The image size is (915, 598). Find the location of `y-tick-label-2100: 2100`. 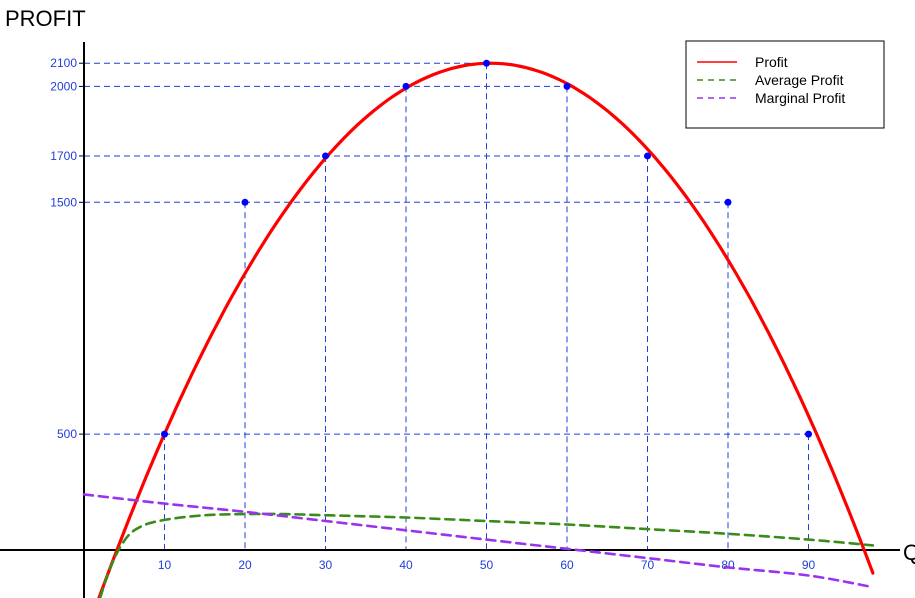

y-tick-label-2100: 2100 is located at coordinates (63, 63).